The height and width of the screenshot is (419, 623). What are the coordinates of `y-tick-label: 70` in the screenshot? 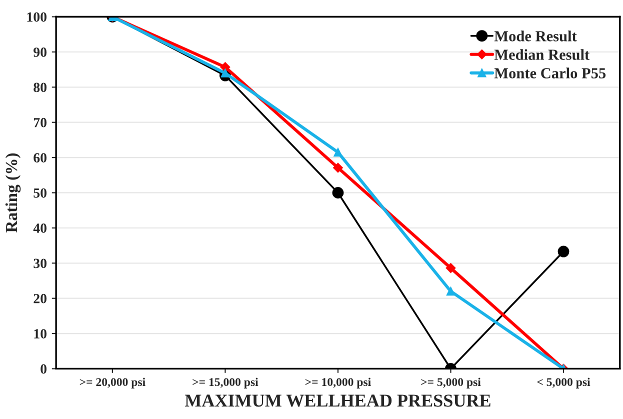 It's located at (40, 123).